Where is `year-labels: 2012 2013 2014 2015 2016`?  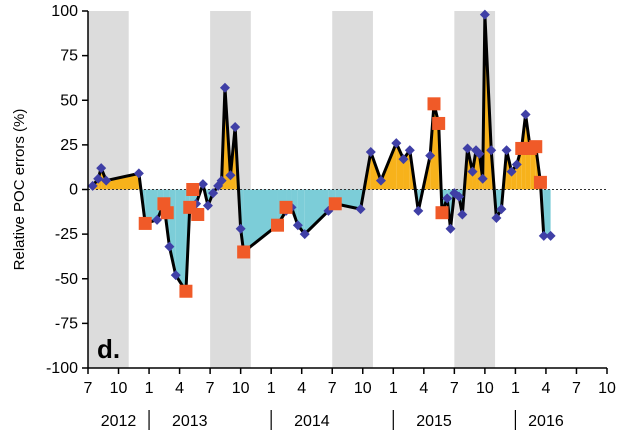
year-labels: 2012 2013 2014 2015 2016 is located at coordinates (332, 420).